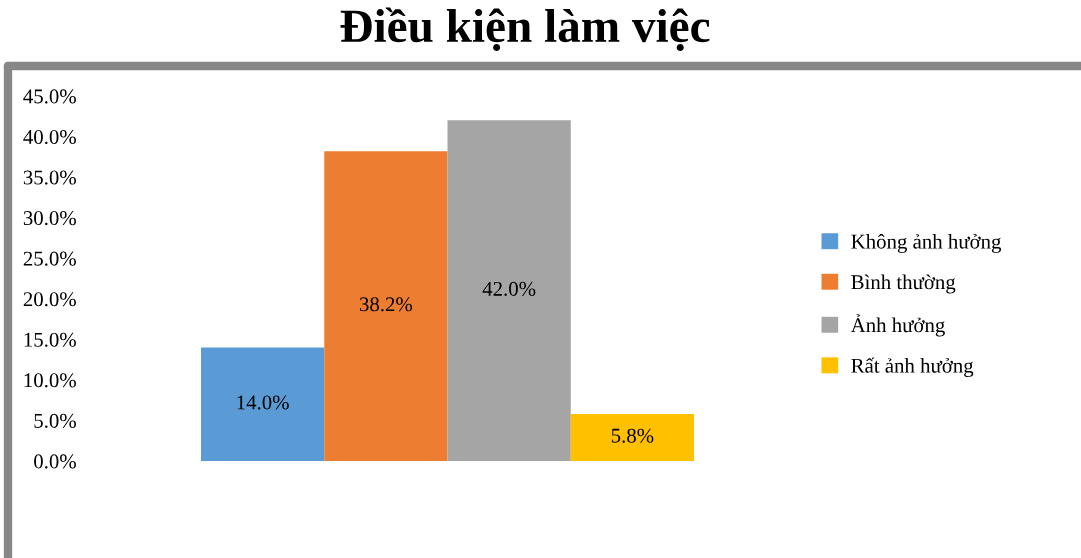 The height and width of the screenshot is (558, 1081). Describe the element at coordinates (926, 243) in the screenshot. I see `legend-label: Không ảnh hưởng` at that location.